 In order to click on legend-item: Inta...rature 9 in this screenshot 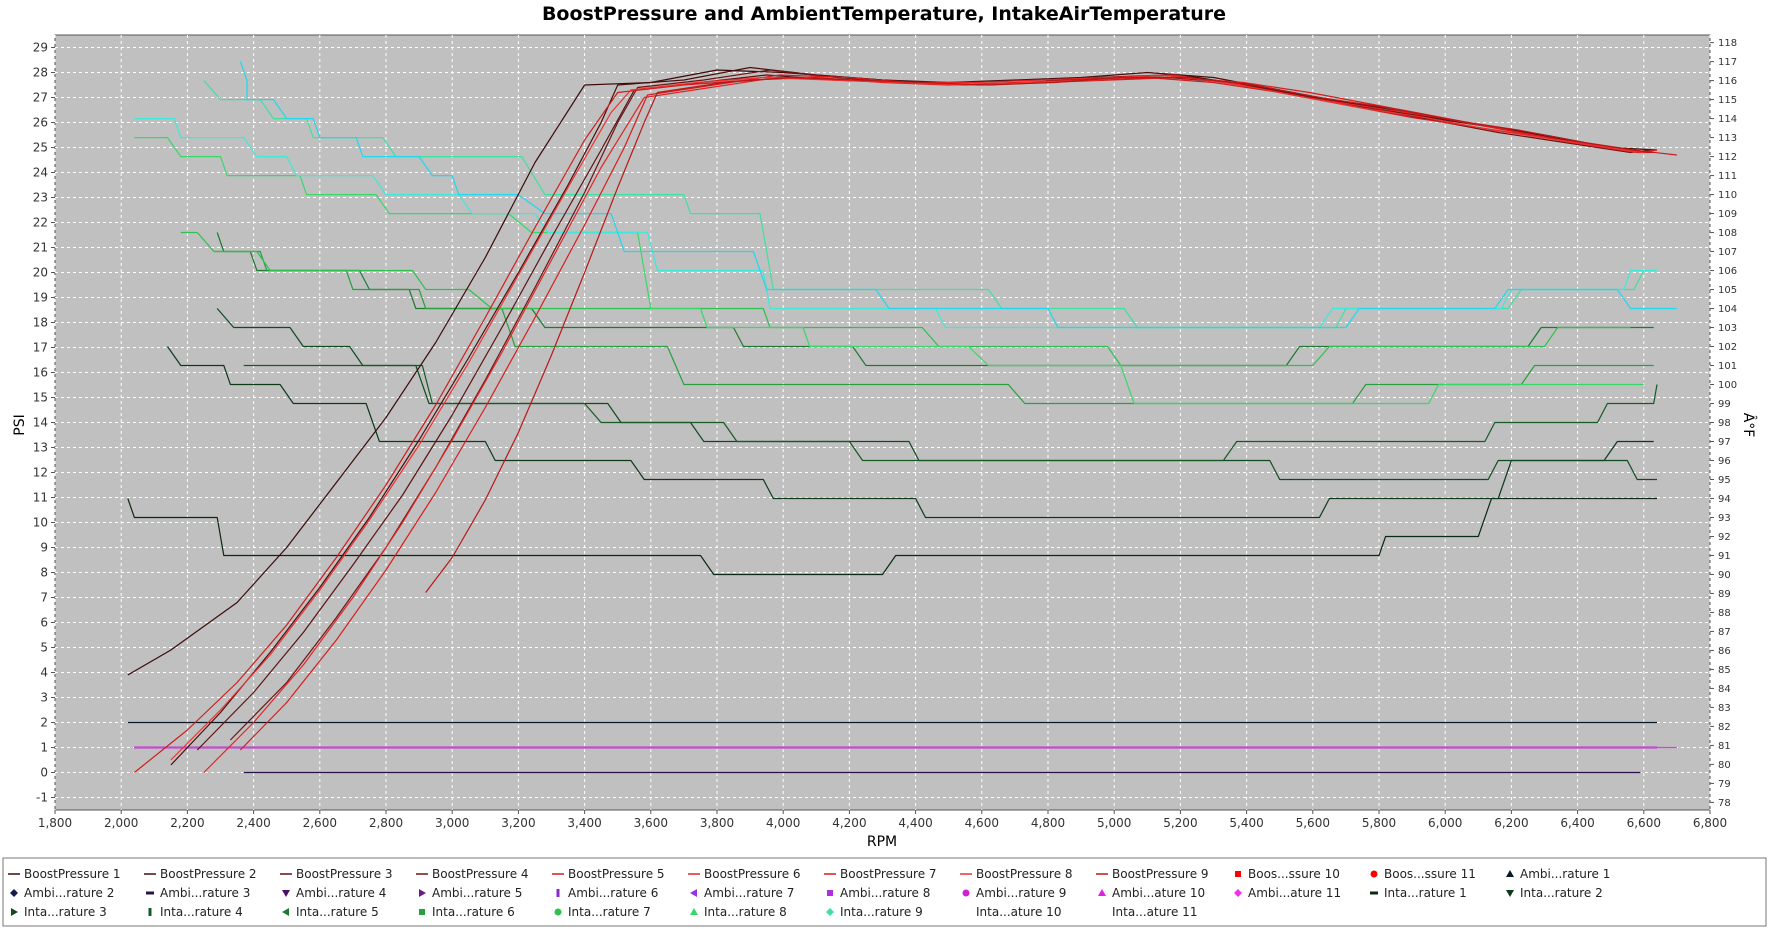, I will do `click(874, 912)`.